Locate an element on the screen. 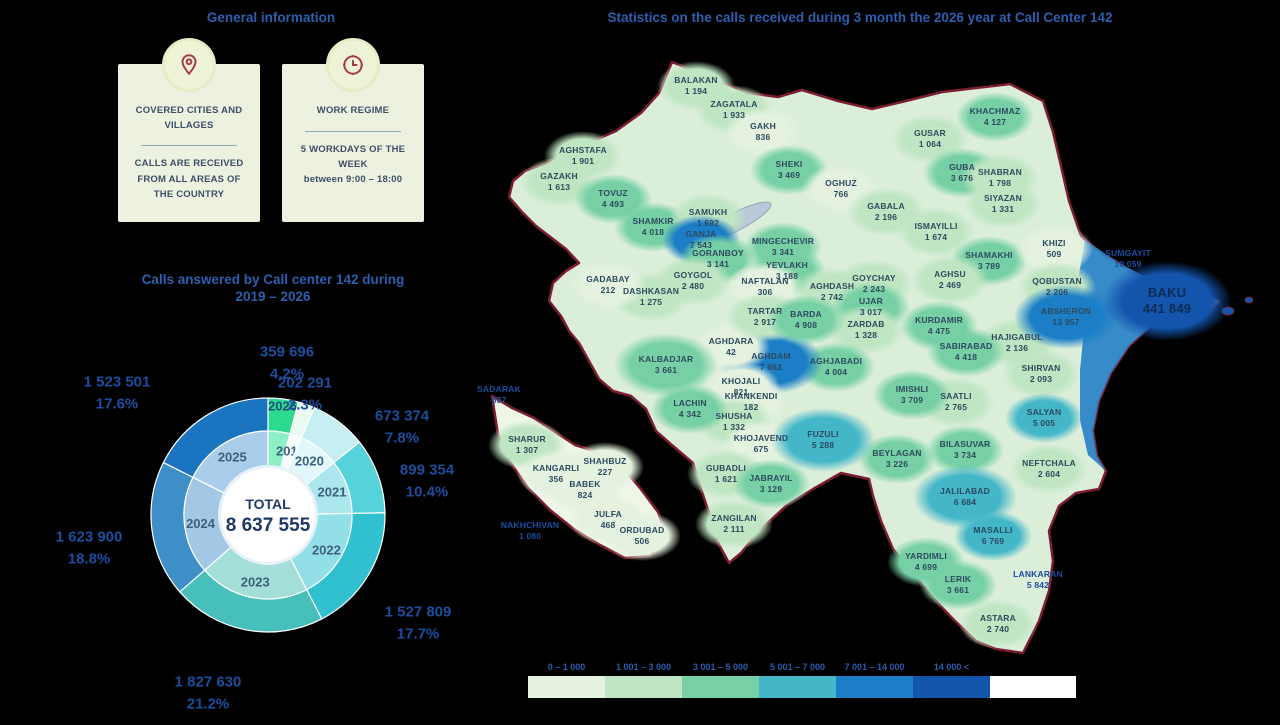 This screenshot has height=725, width=1280. donut-year-label-2024: 2024 is located at coordinates (201, 523).